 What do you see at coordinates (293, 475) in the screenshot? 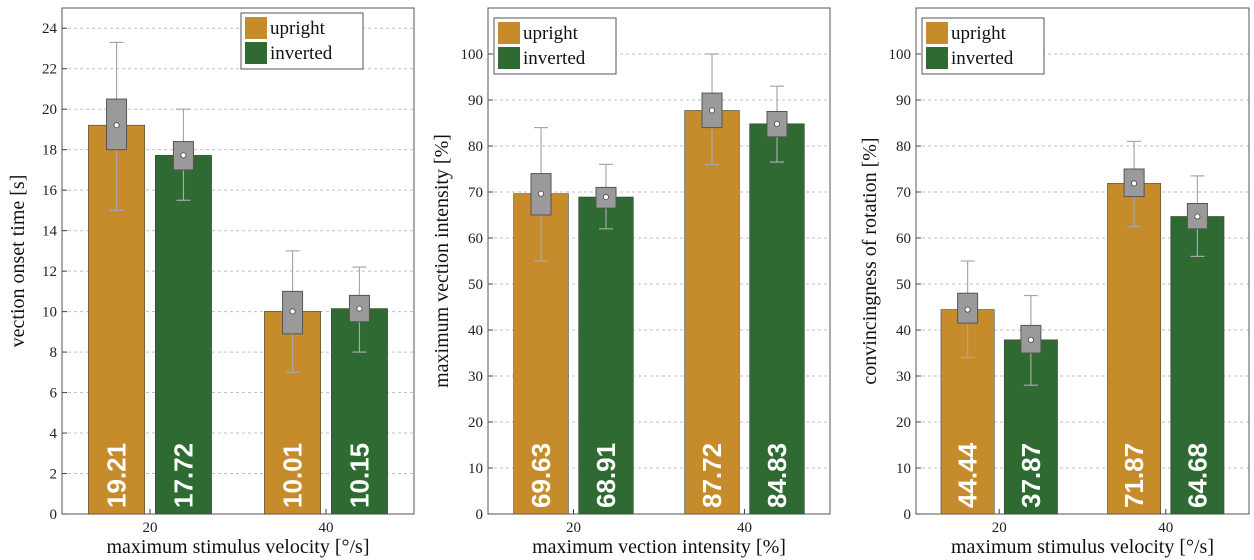
I see `value-label: 10.01` at bounding box center [293, 475].